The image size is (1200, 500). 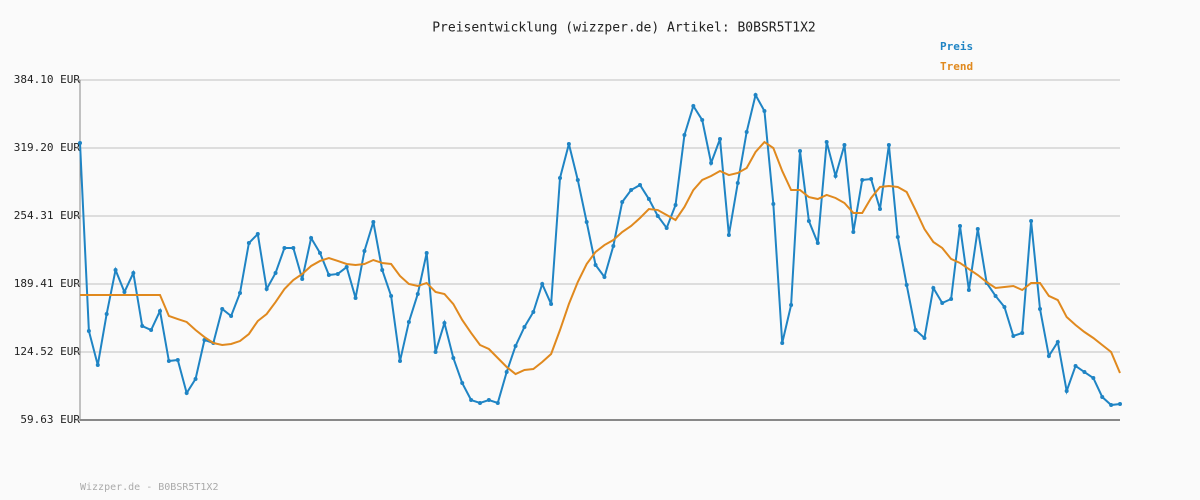 I want to click on y-tick-label: 124.52 EUR, so click(x=47, y=351).